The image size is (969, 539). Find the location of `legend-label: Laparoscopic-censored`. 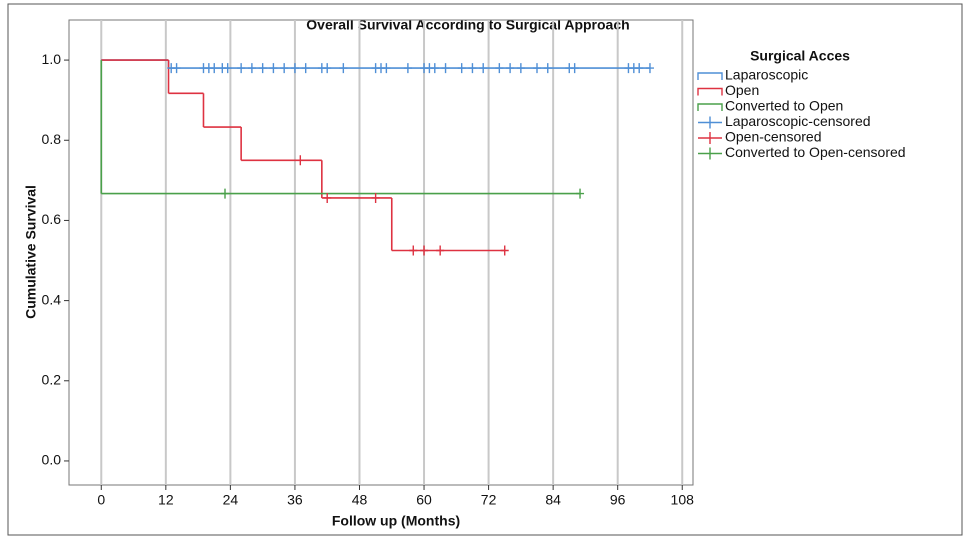

legend-label: Laparoscopic-censored is located at coordinates (798, 121).